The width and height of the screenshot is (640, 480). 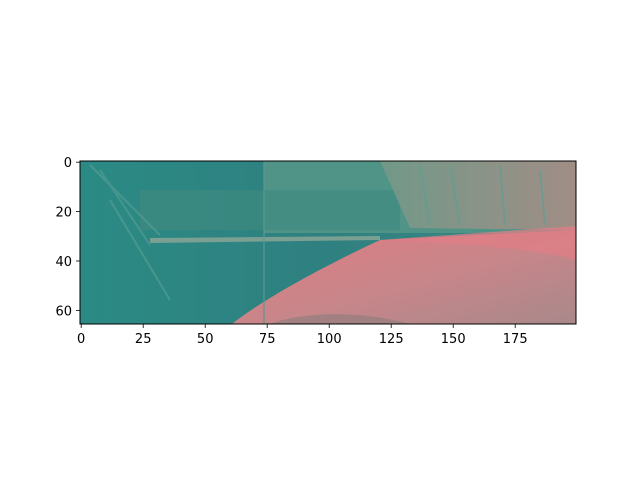 What do you see at coordinates (340, 319) in the screenshot?
I see `car-hood` at bounding box center [340, 319].